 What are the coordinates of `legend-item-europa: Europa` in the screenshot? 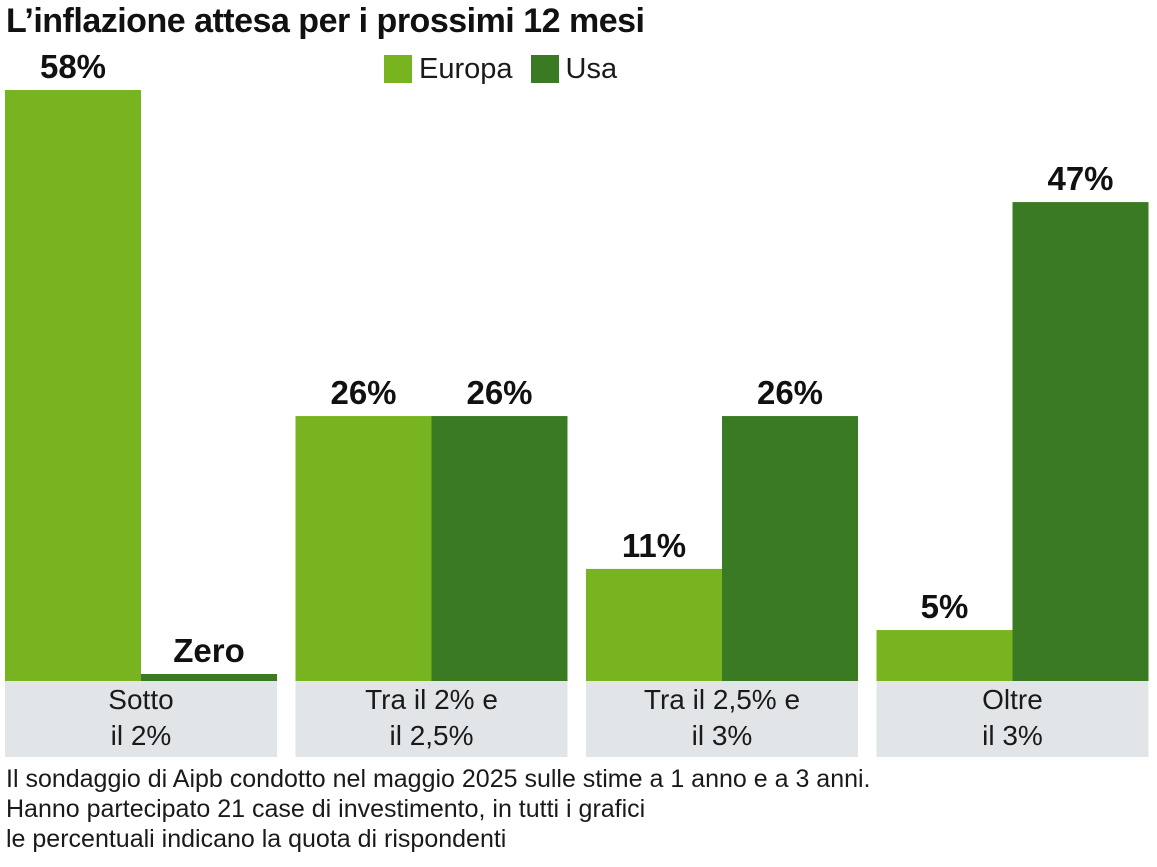 It's located at (448, 69).